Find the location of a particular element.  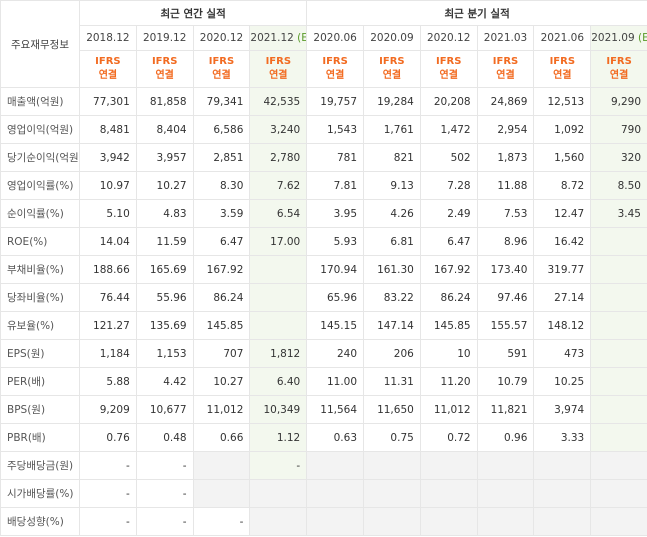

value-cell: 1,184 is located at coordinates (108, 353).